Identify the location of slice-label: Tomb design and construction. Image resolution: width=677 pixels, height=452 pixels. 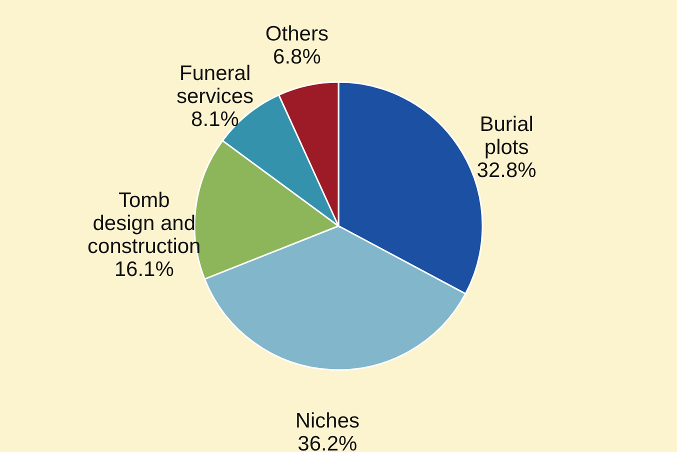
(144, 223).